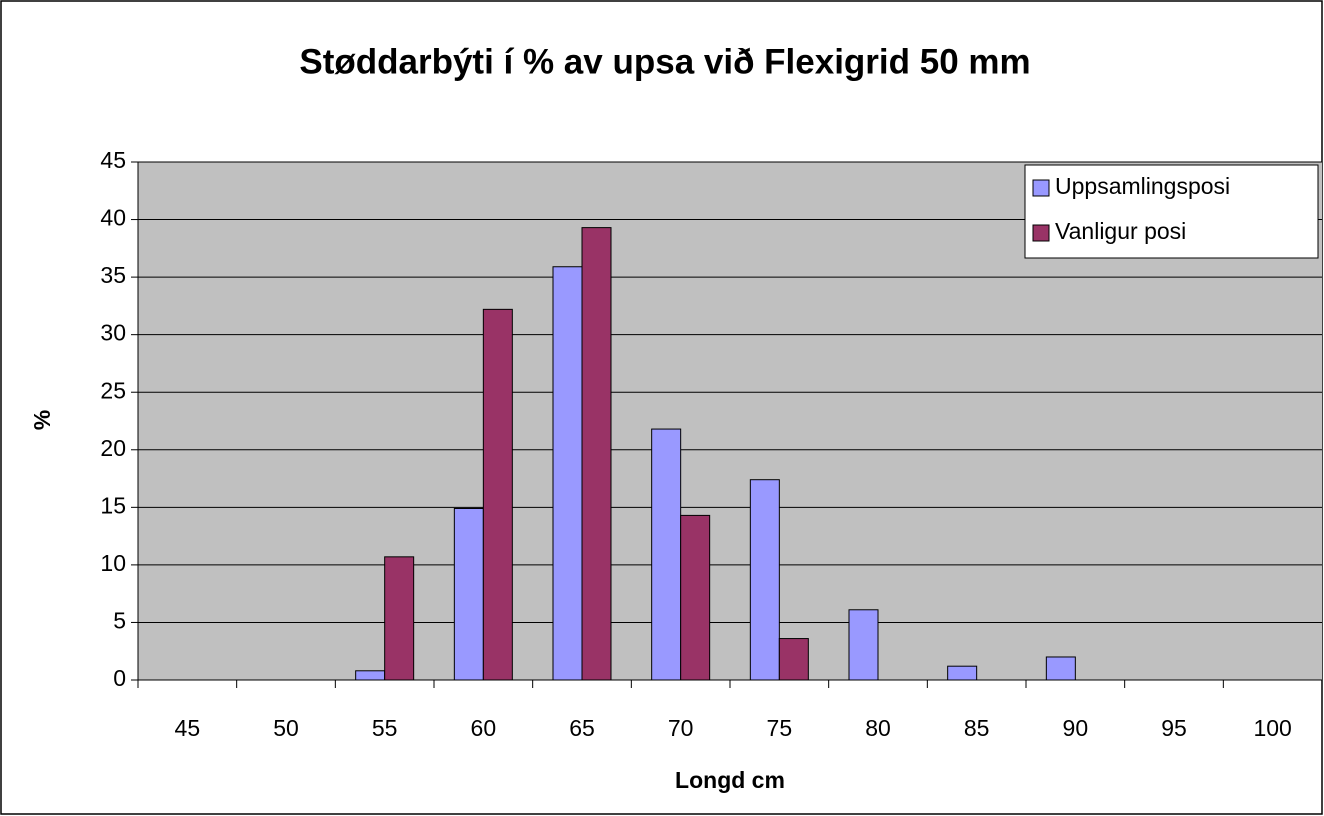 The height and width of the screenshot is (816, 1324). What do you see at coordinates (1171, 211) in the screenshot?
I see `legend-box` at bounding box center [1171, 211].